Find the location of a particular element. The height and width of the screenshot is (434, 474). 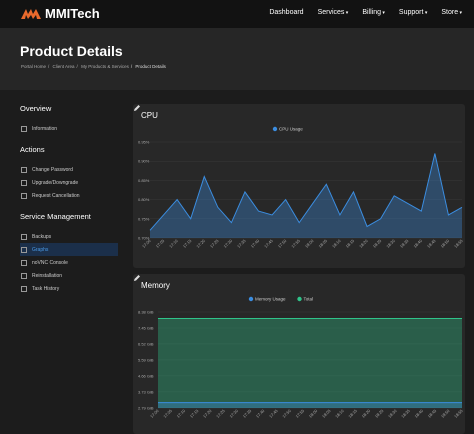

x-tick-label: 18:15 is located at coordinates (350, 243).